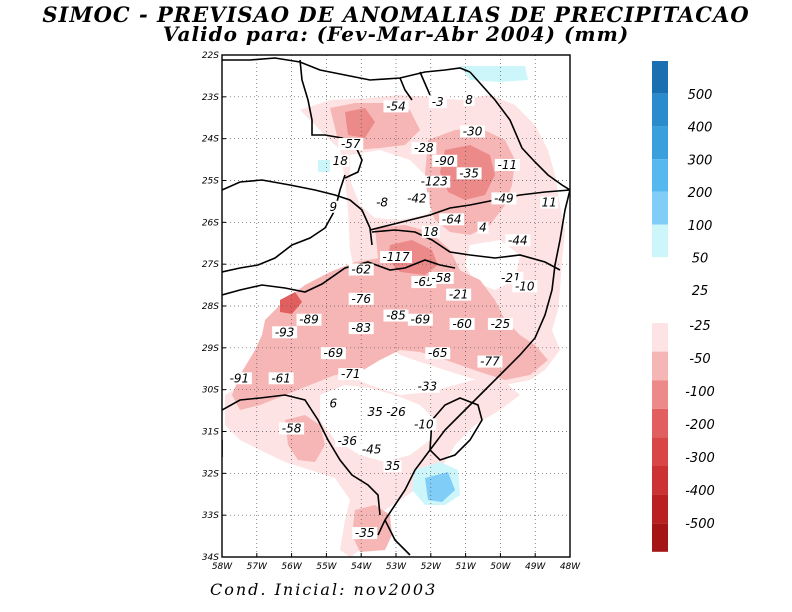 The height and width of the screenshot is (612, 792). What do you see at coordinates (434, 182) in the screenshot?
I see `value-label: -123` at bounding box center [434, 182].